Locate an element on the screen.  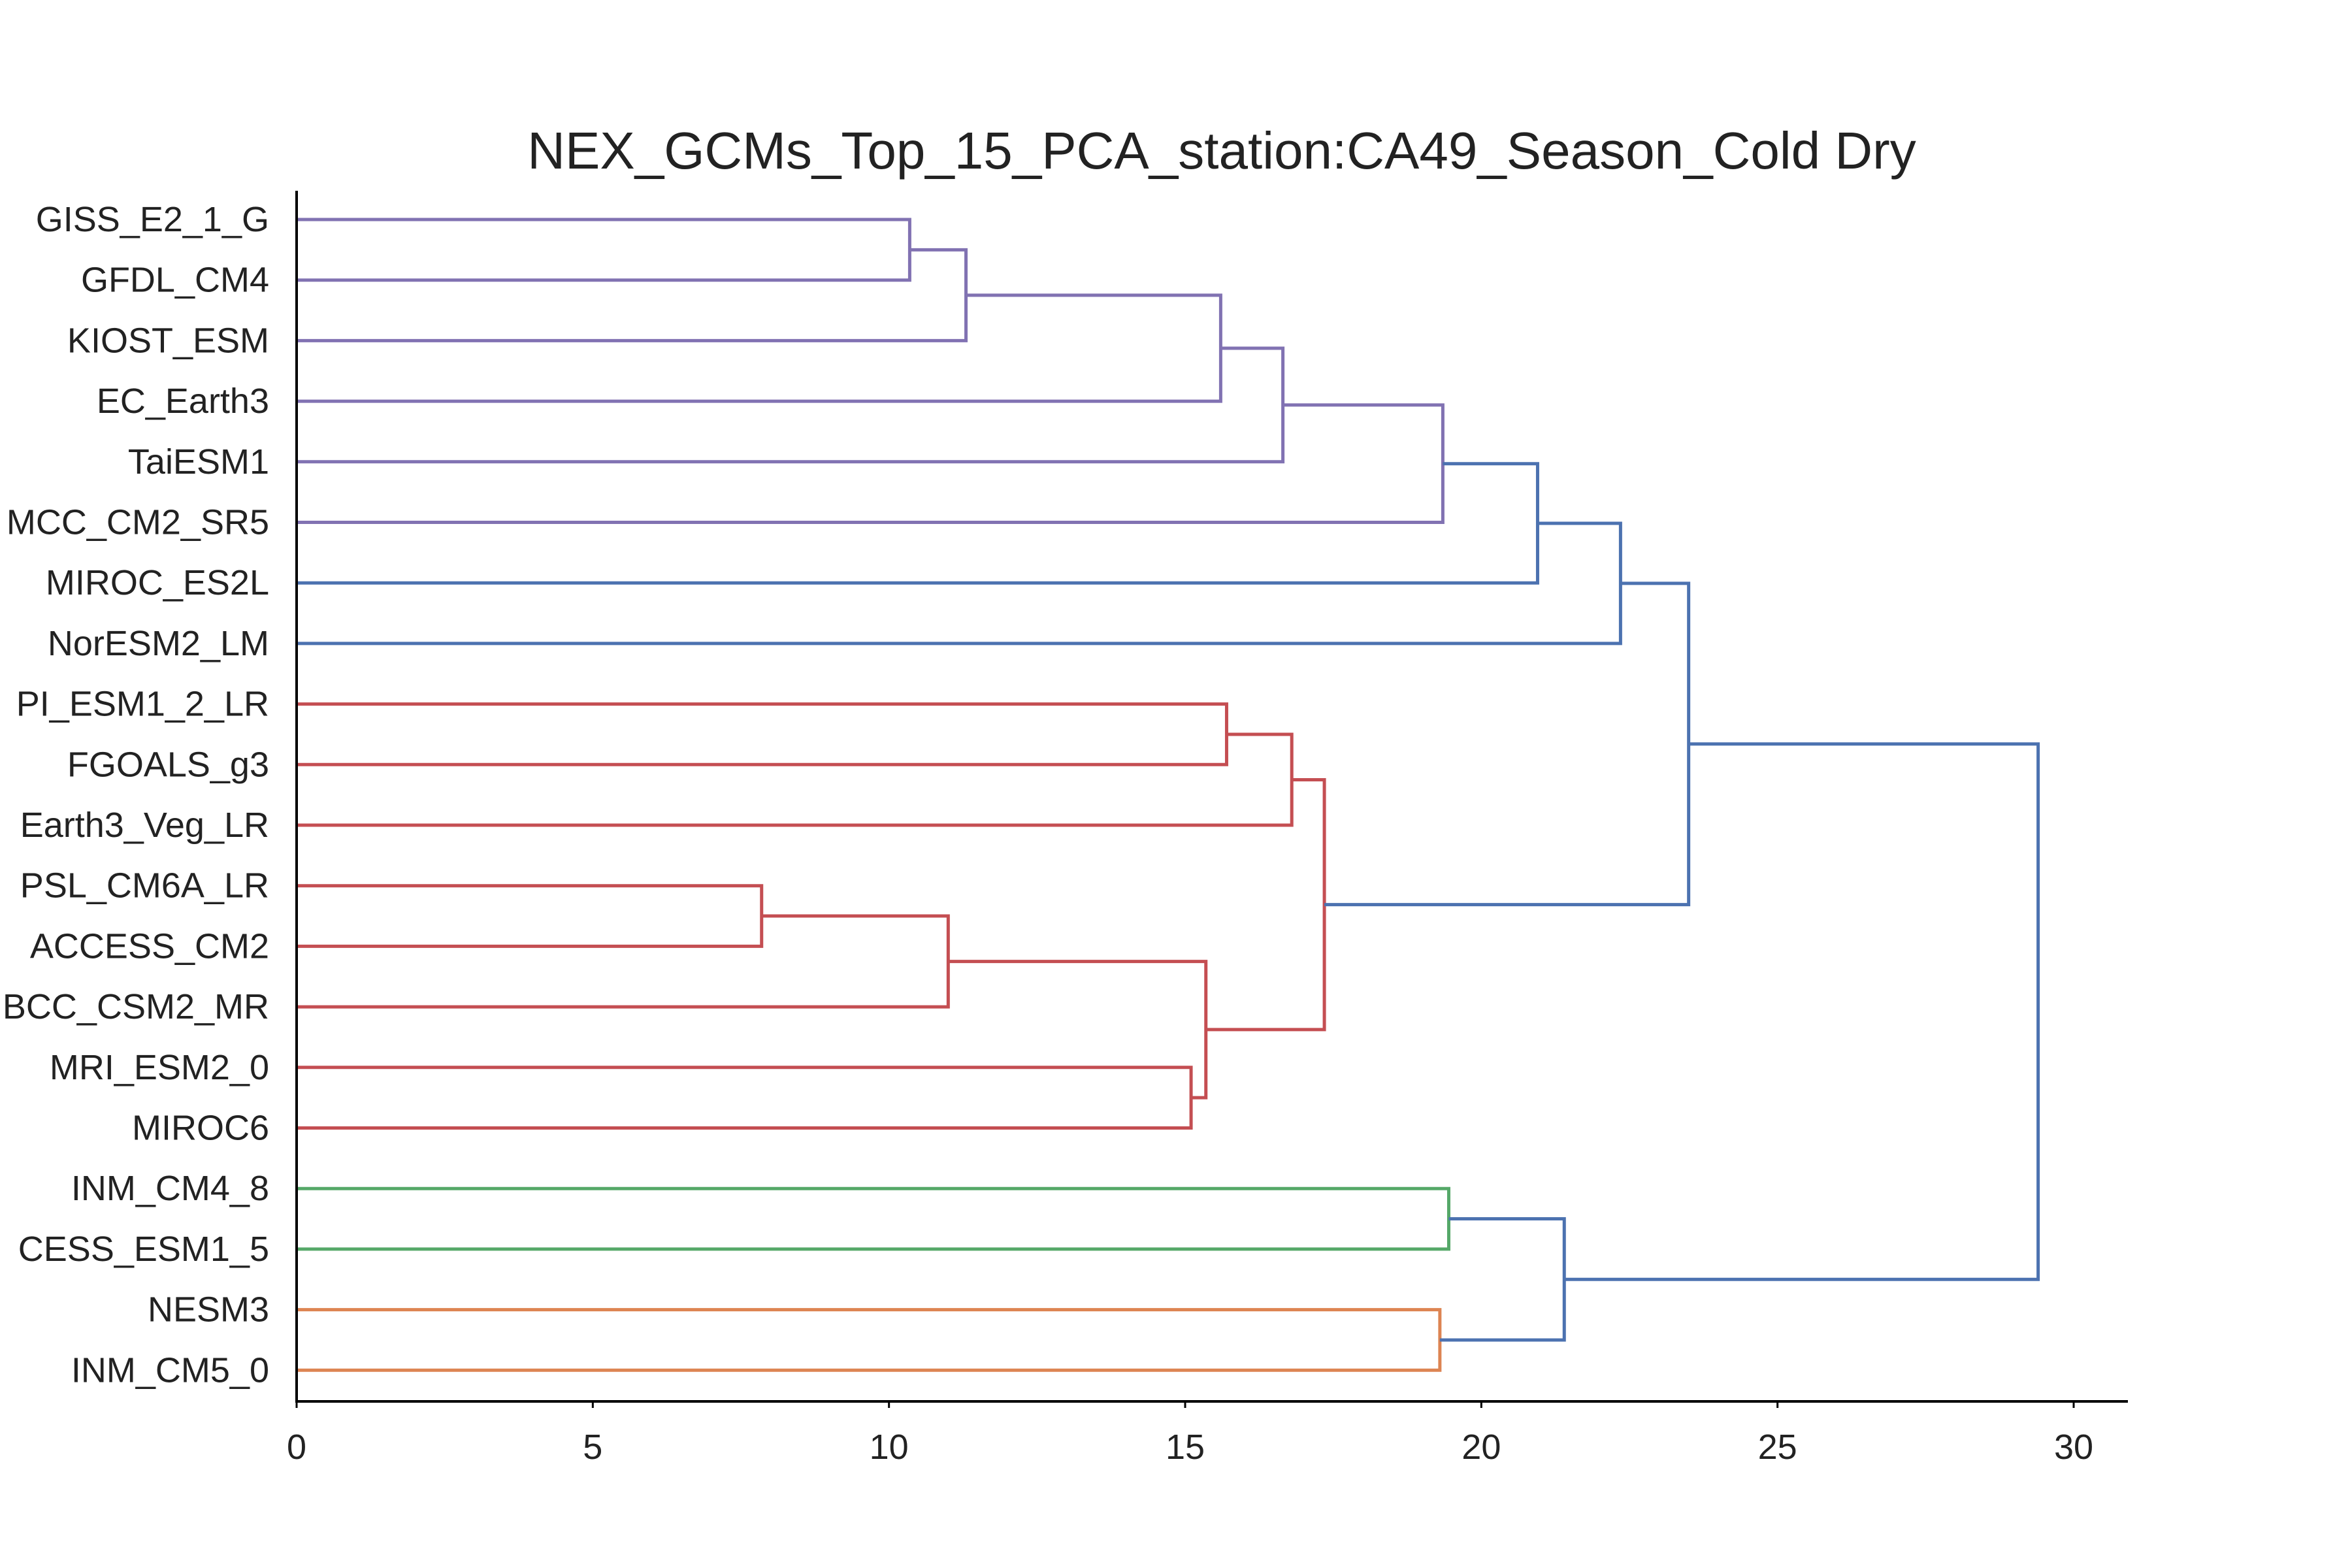
leaf-label: MIROC_ES2L is located at coordinates (157, 582).